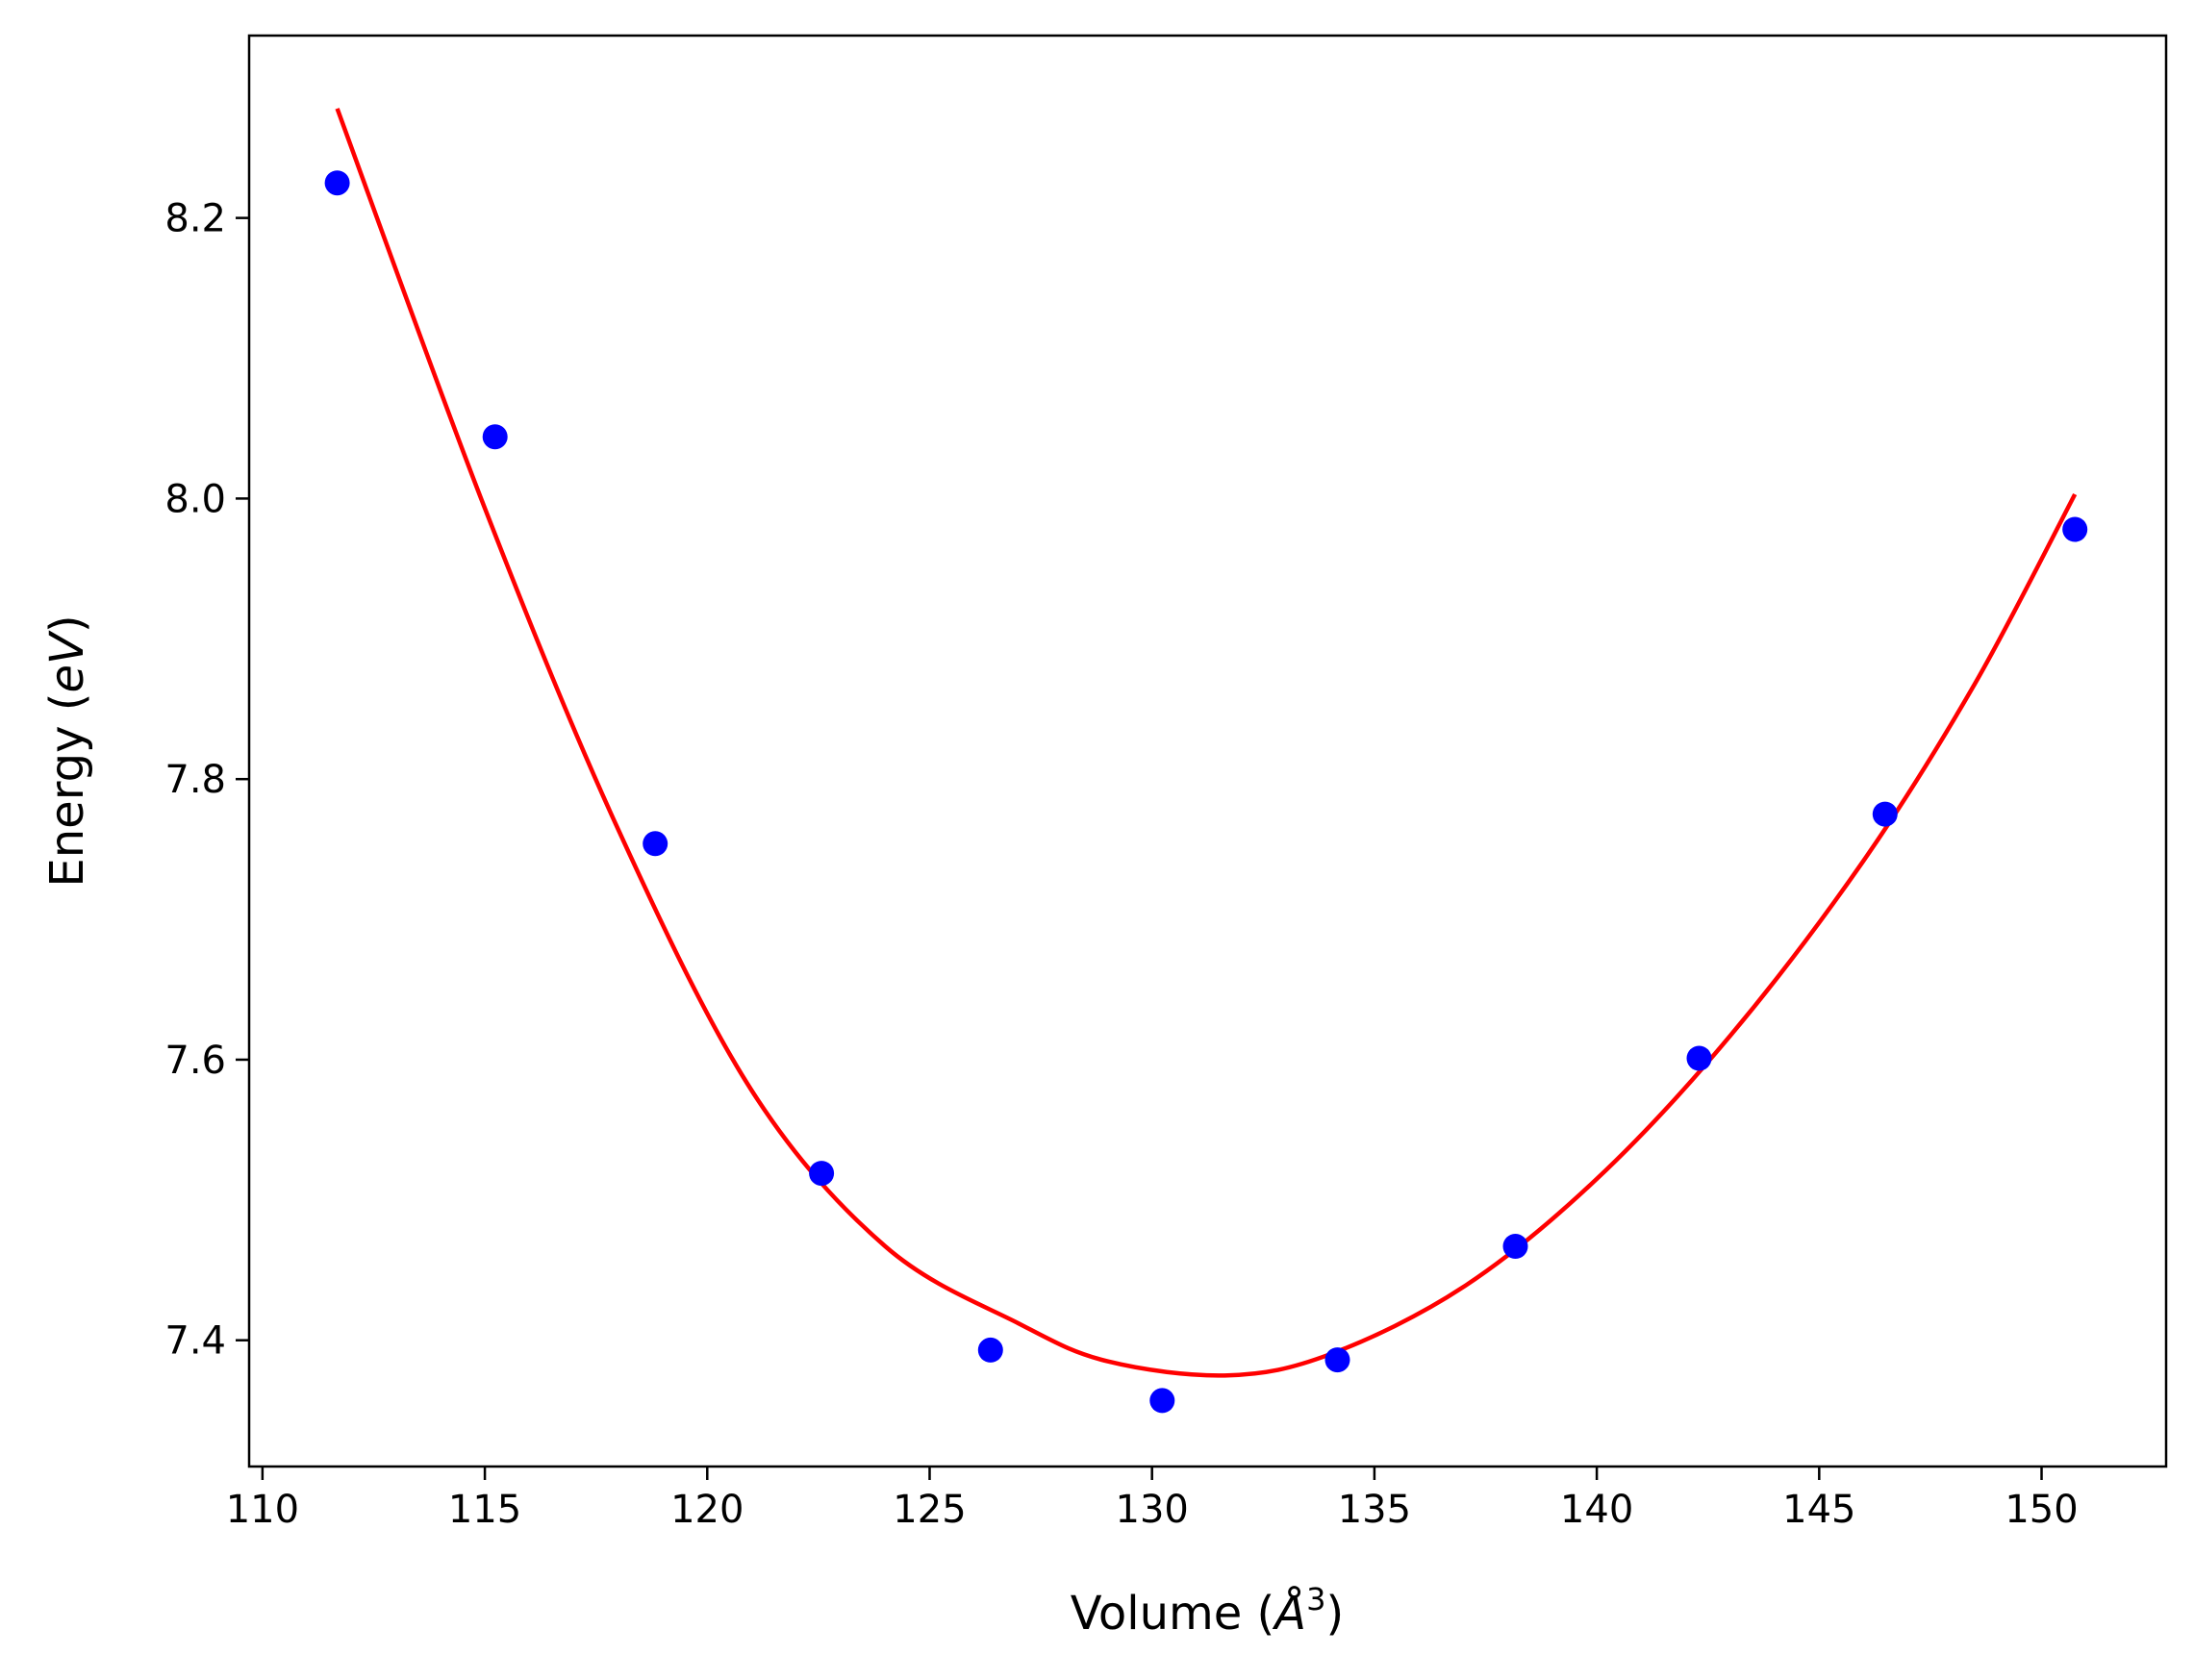  What do you see at coordinates (707, 1510) in the screenshot?
I see `x-tick-label: 120` at bounding box center [707, 1510].